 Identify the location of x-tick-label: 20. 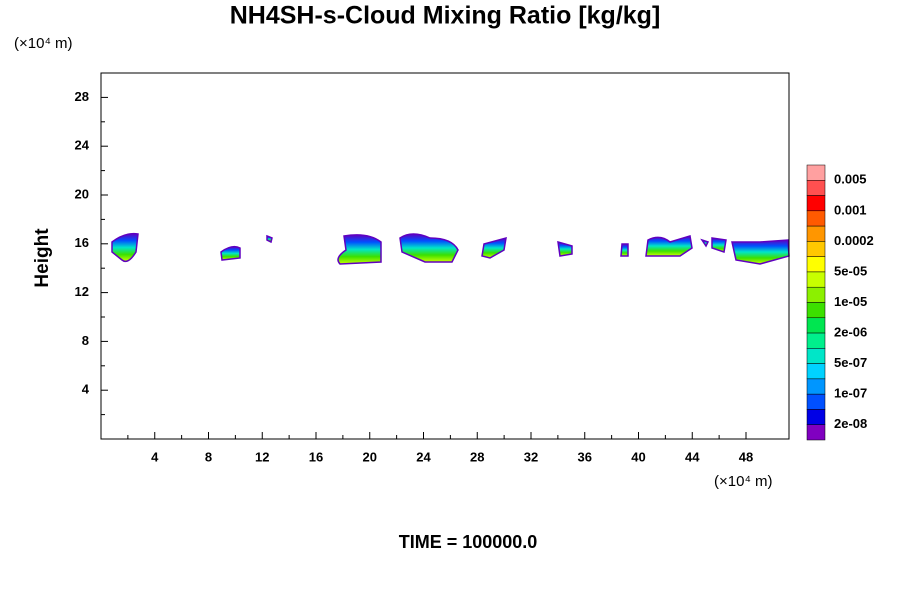
(370, 456).